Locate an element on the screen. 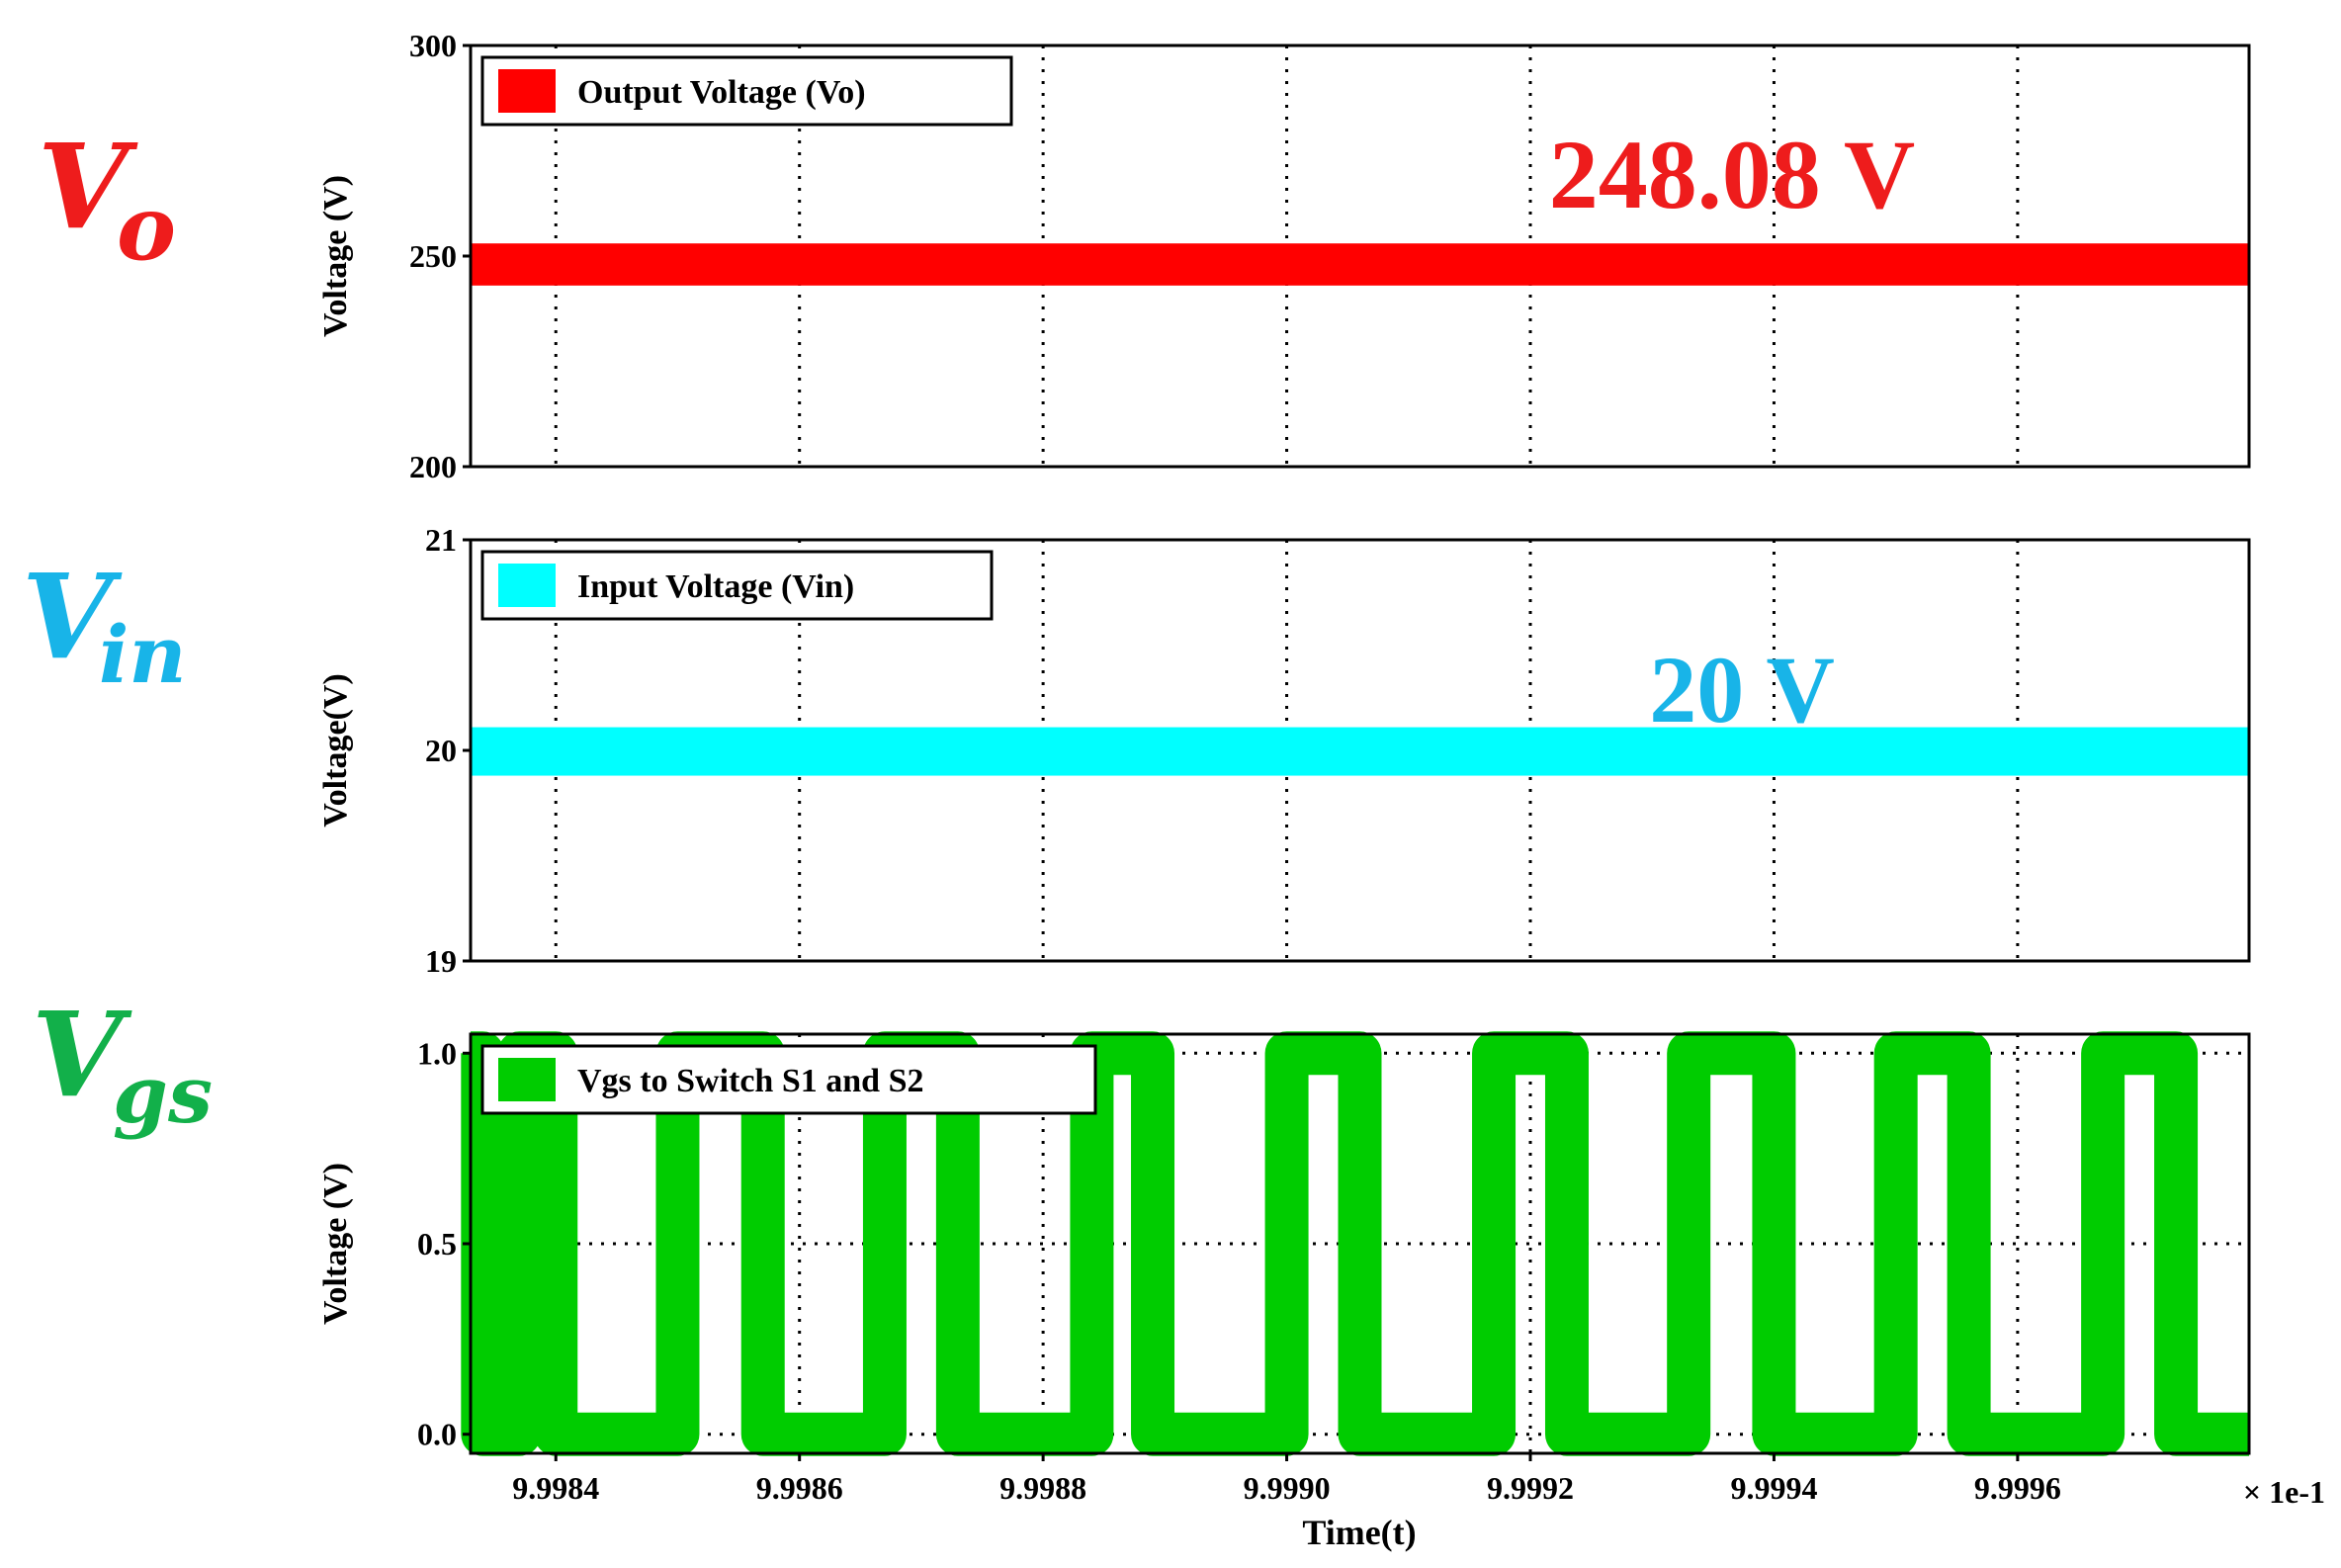 This screenshot has height=1568, width=2341. y-axis-label-vgs: Voltage (V) is located at coordinates (335, 1244).